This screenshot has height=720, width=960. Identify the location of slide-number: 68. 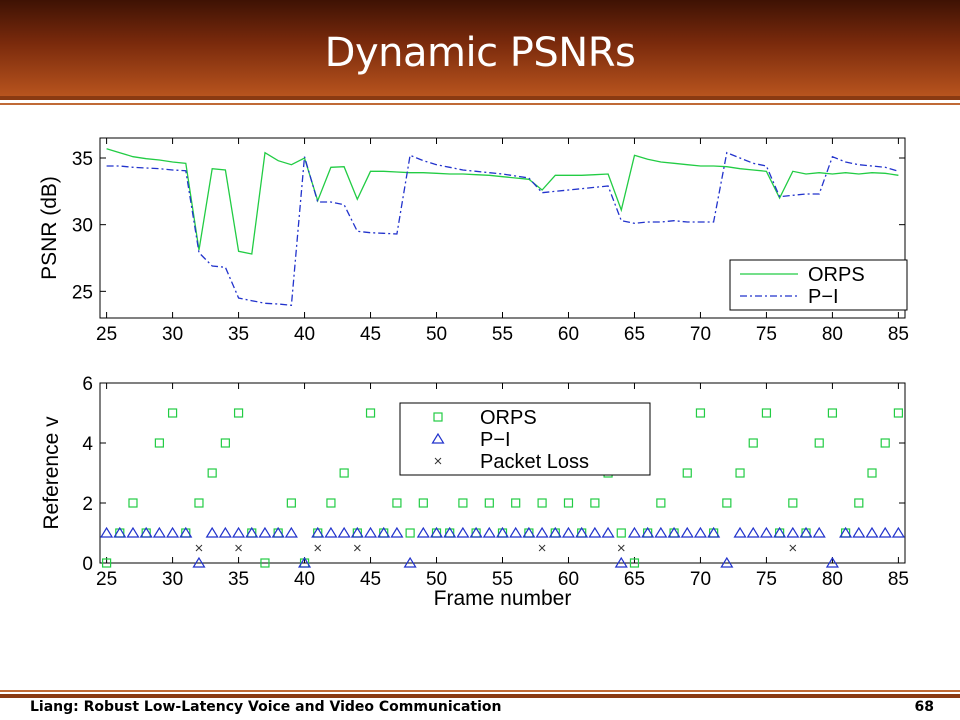
(924, 707).